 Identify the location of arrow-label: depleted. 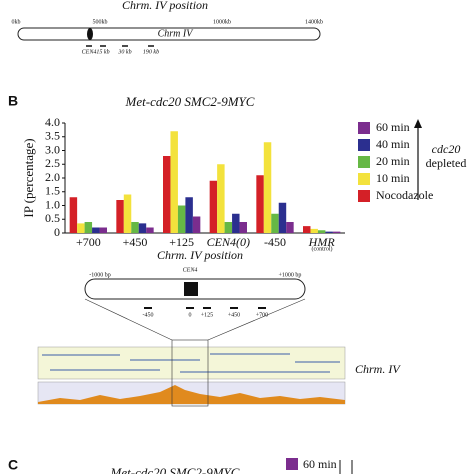
(446, 163).